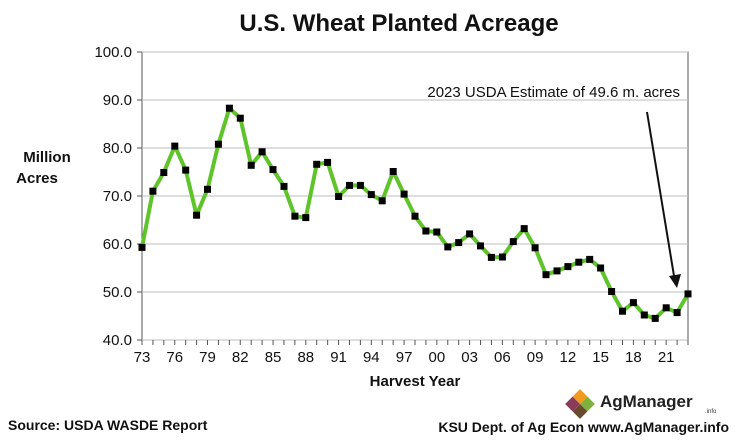  I want to click on y-tick-label: 40.0, so click(117, 340).